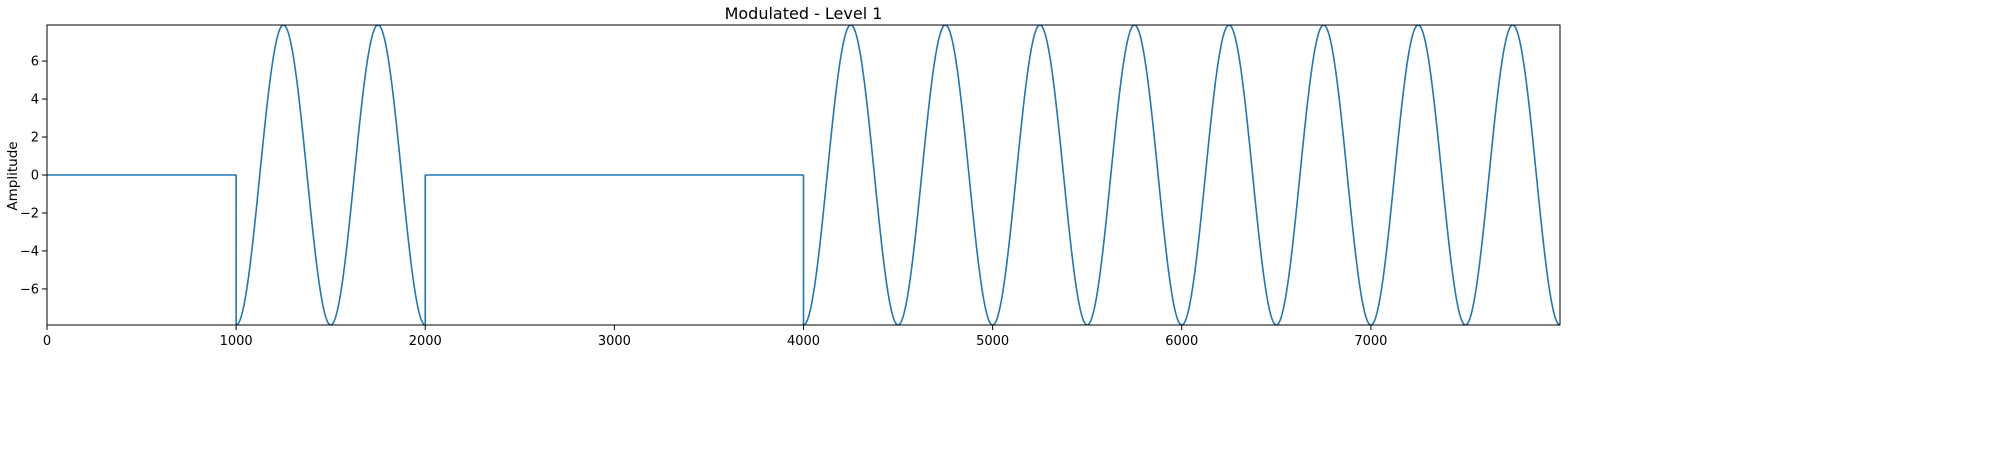 The width and height of the screenshot is (2007, 451). What do you see at coordinates (29, 213) in the screenshot?
I see `y-tick-label: −2` at bounding box center [29, 213].